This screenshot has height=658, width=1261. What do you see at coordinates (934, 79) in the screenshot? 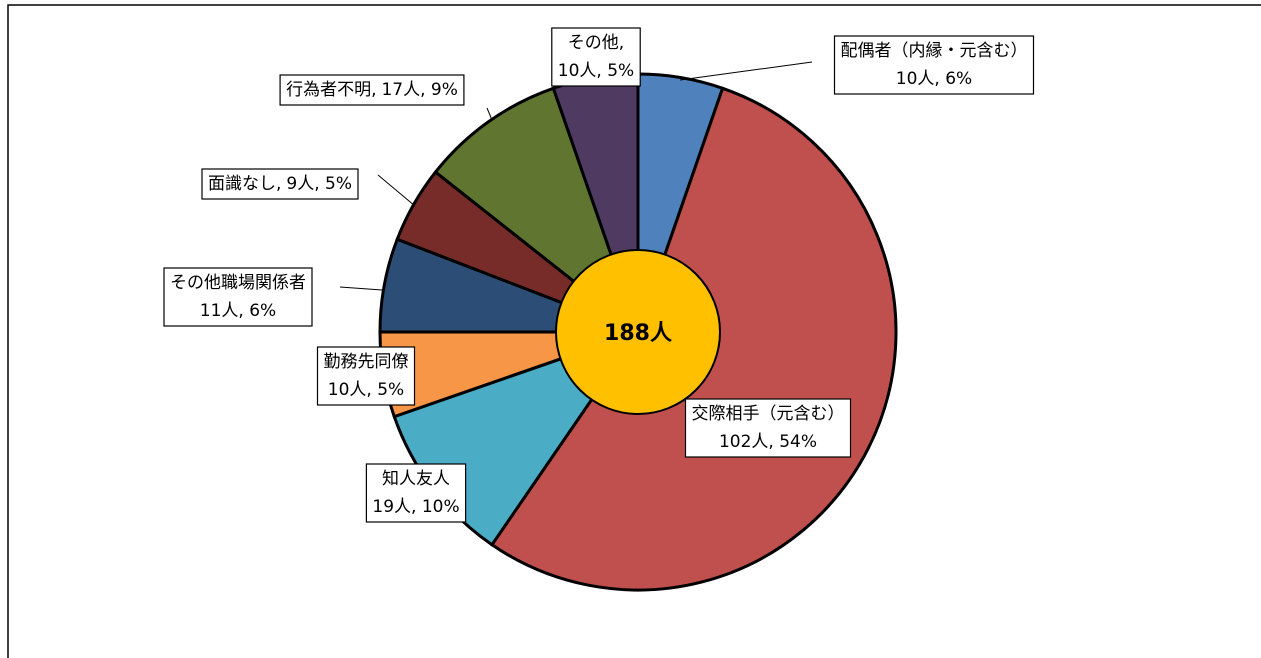
I see `data-label: 10人, 6%` at bounding box center [934, 79].